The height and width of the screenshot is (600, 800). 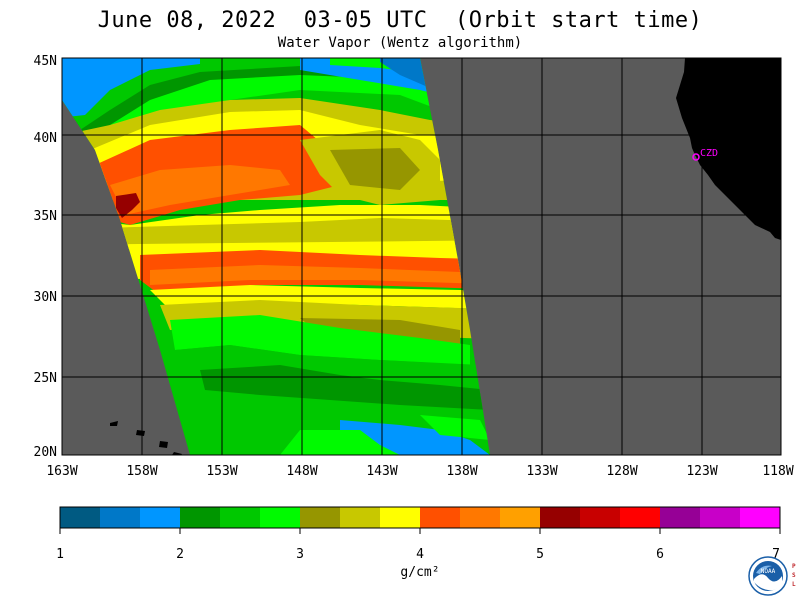 I want to click on station-dot, so click(x=696, y=157).